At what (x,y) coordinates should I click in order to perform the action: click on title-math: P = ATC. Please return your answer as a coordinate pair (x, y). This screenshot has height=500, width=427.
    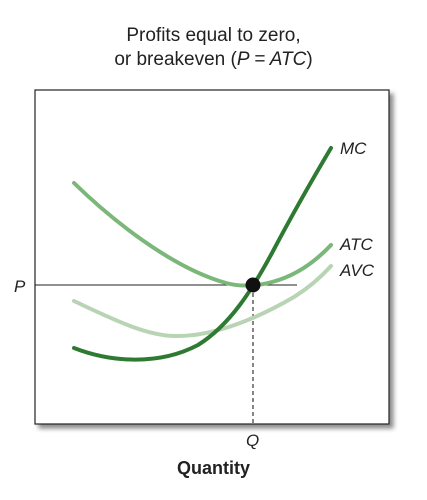
    Looking at the image, I should click on (271, 59).